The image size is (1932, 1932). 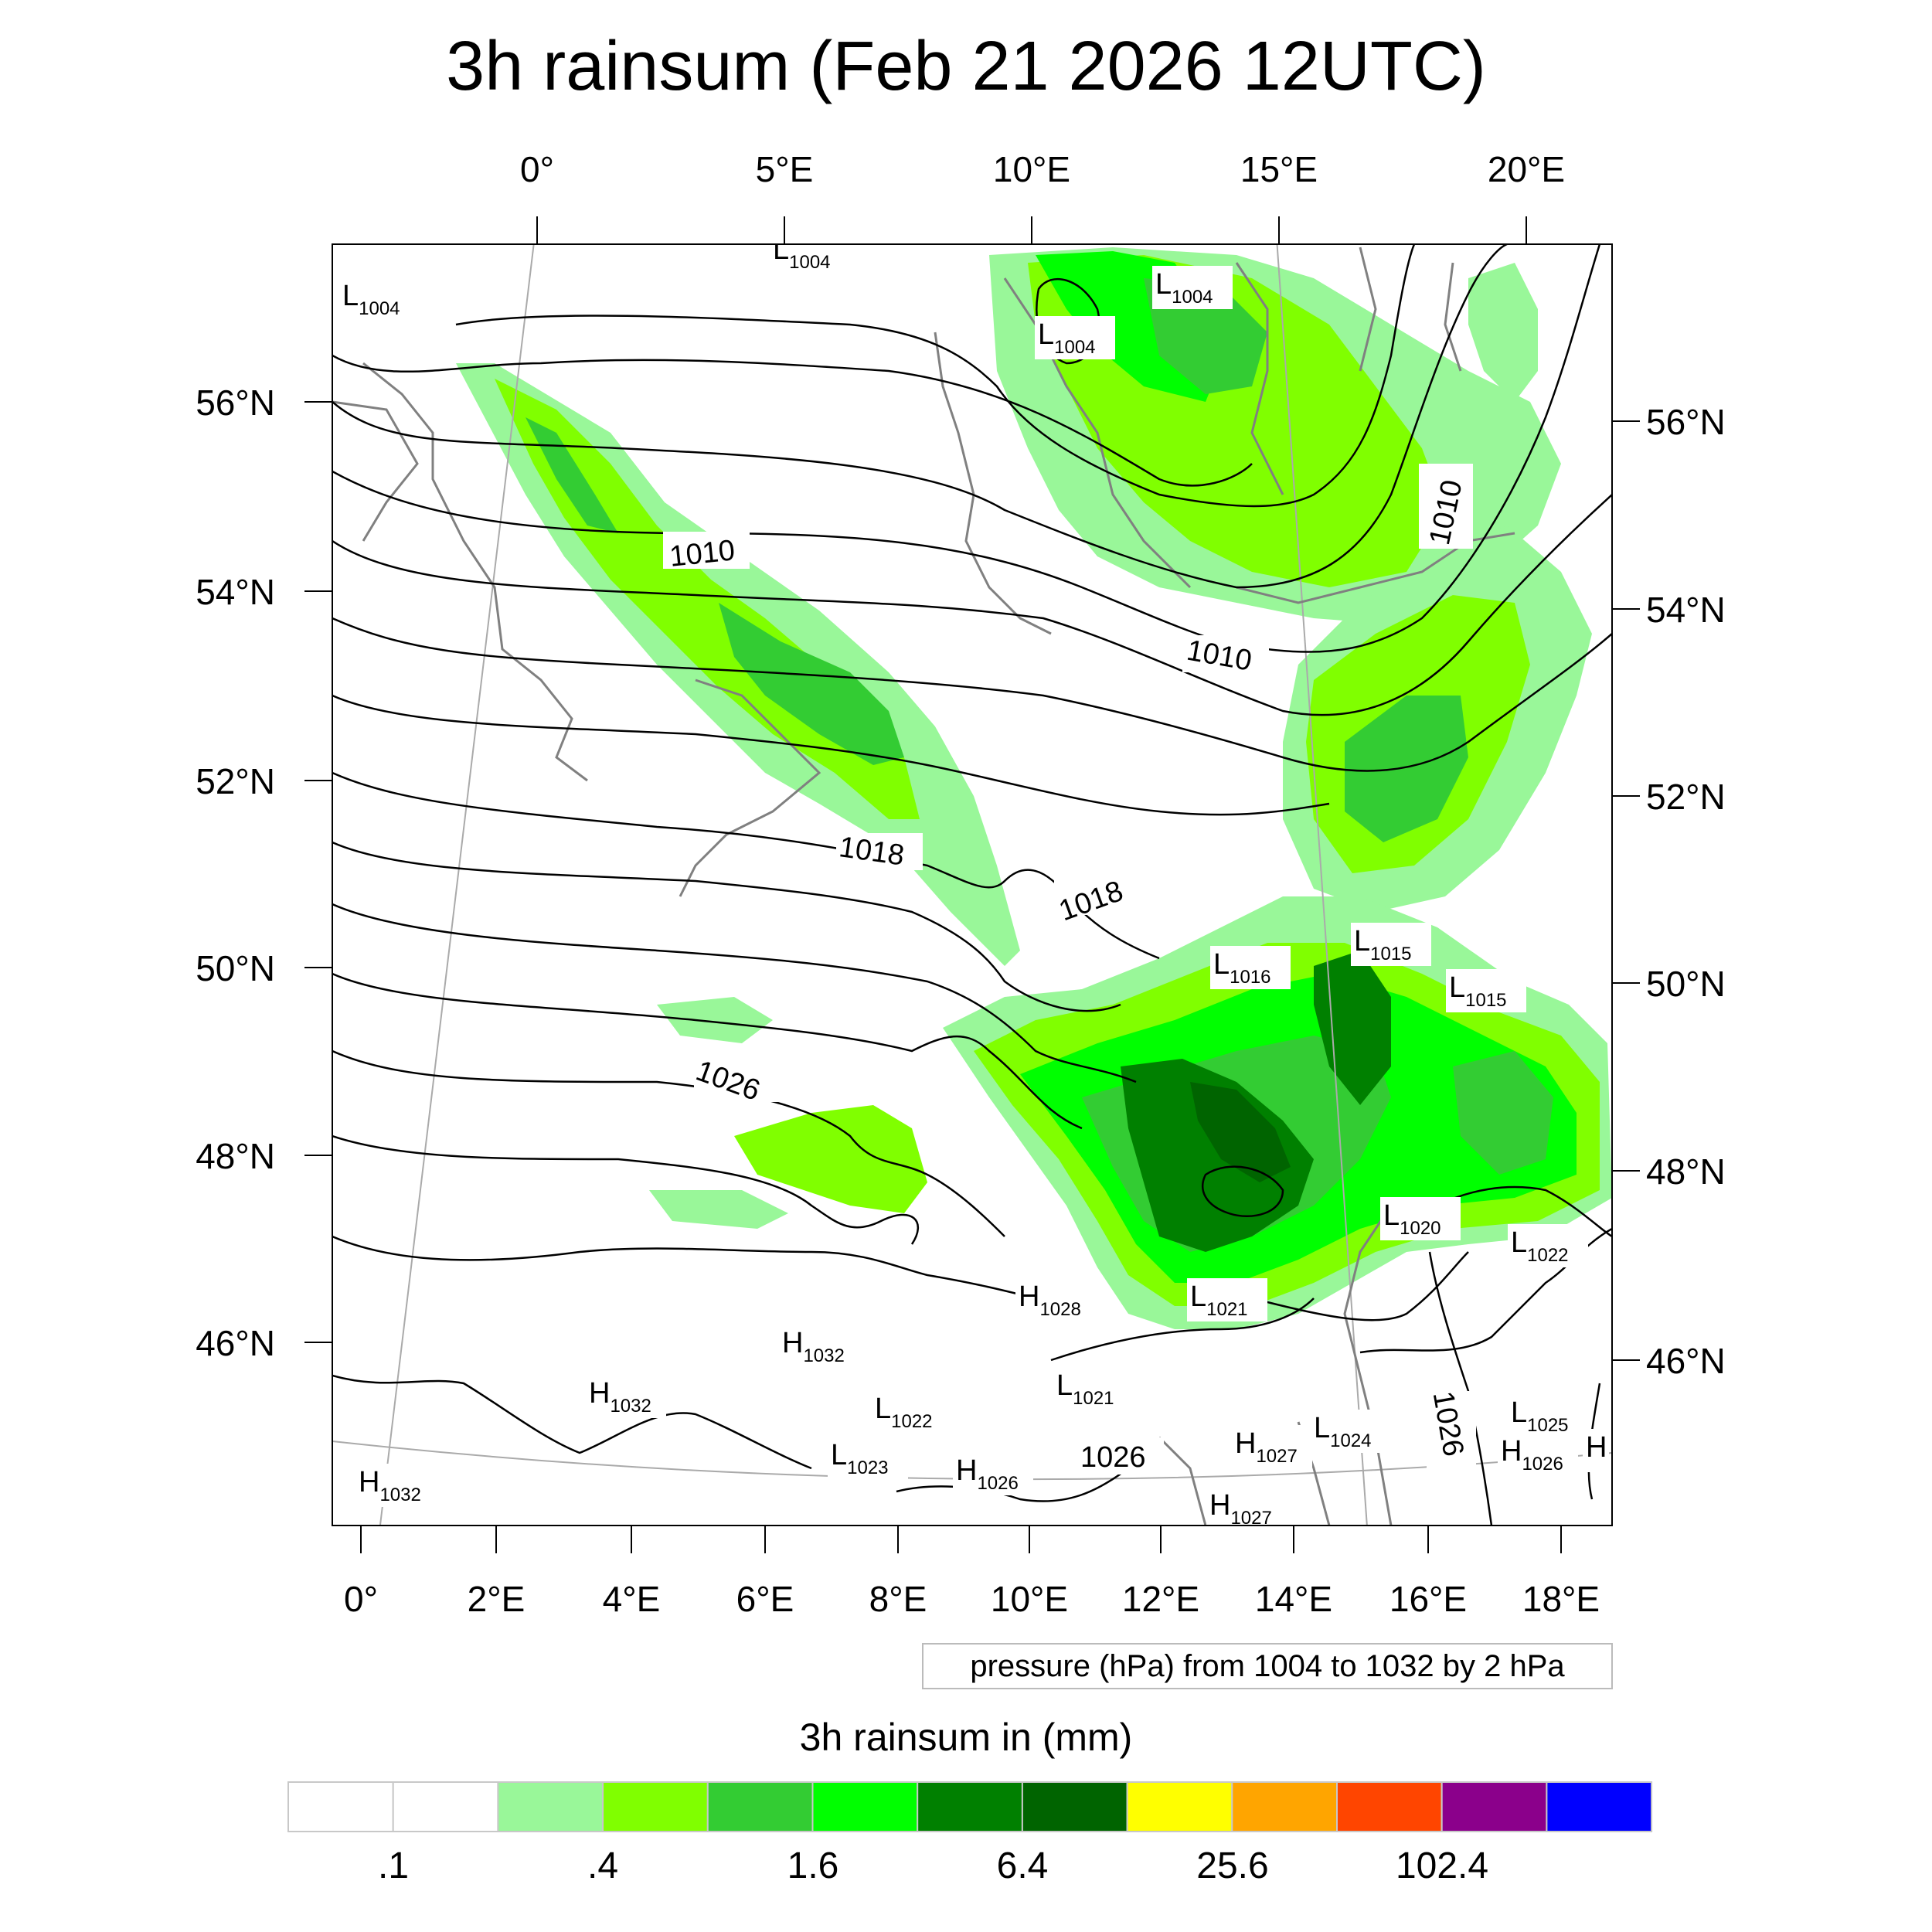 I want to click on high-pressure-marker: H1027, so click(x=1267, y=1447).